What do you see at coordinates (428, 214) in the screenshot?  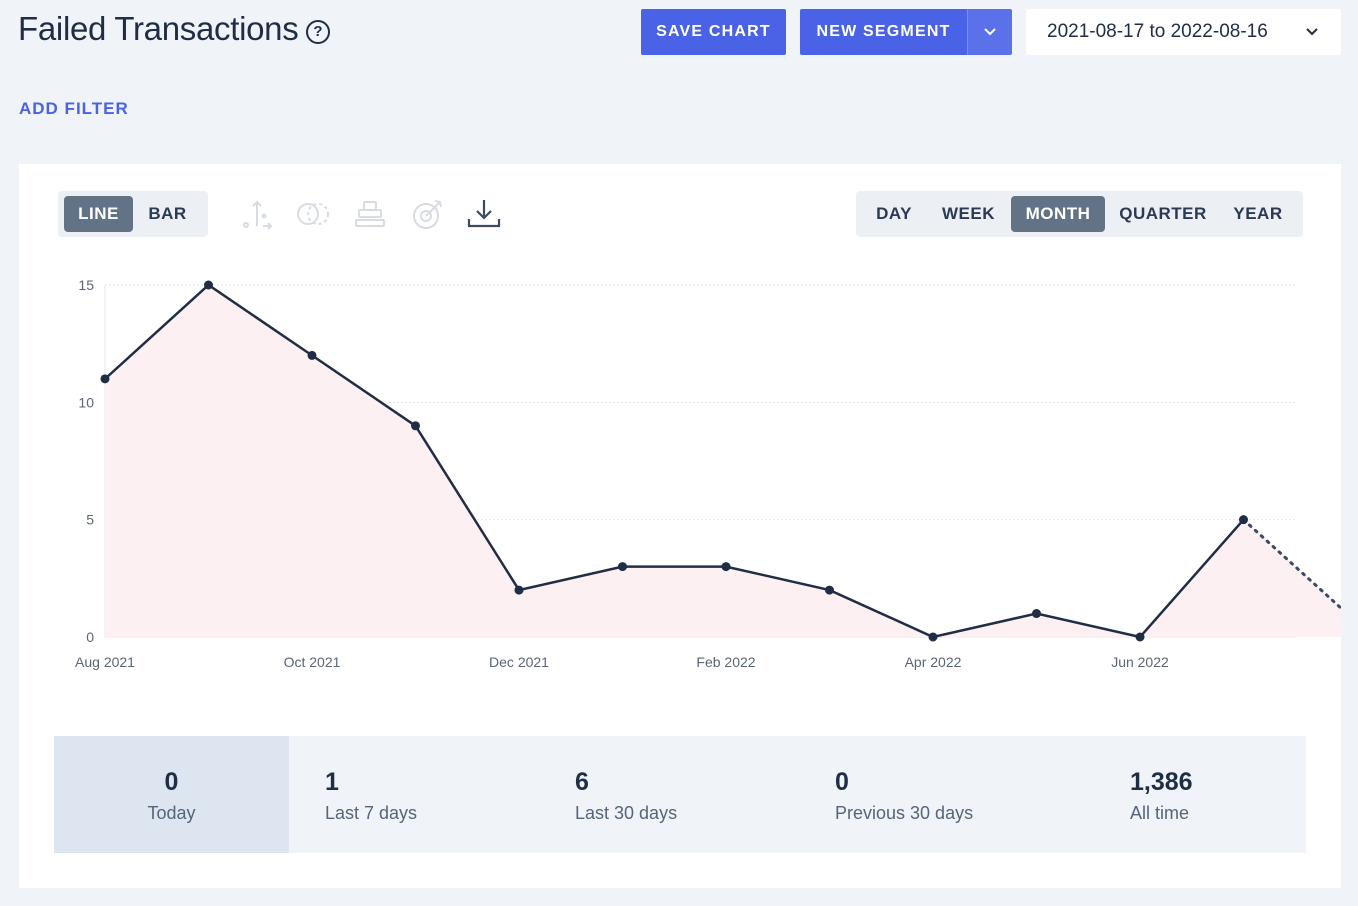 I see `goal-icon` at bounding box center [428, 214].